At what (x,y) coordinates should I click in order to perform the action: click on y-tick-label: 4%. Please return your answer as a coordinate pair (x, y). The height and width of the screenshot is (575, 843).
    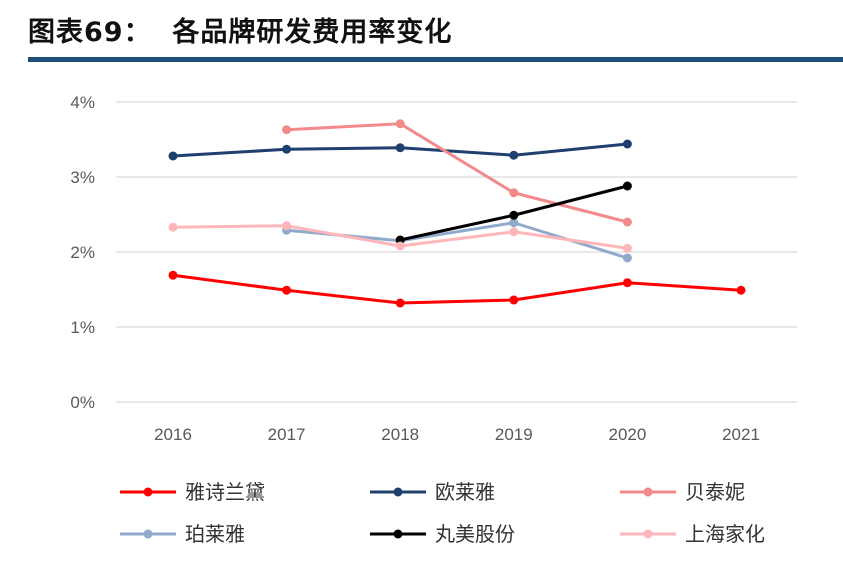
    Looking at the image, I should click on (82, 102).